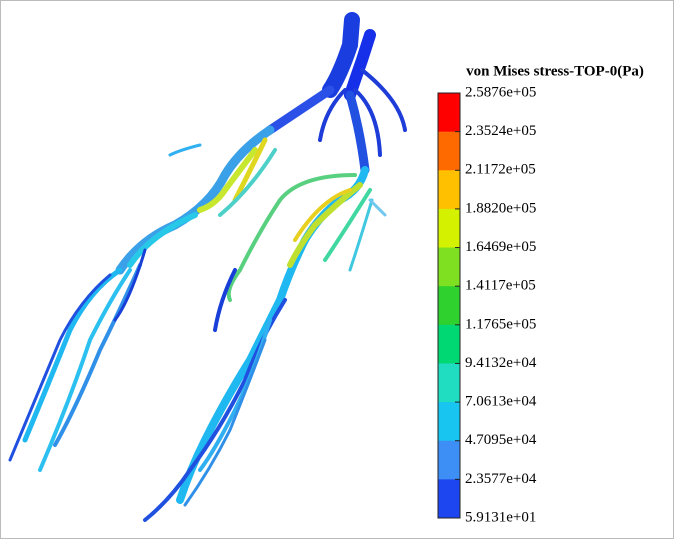 This screenshot has width=674, height=539. I want to click on colorbar-tick-label: 1.4117e+05, so click(500, 286).